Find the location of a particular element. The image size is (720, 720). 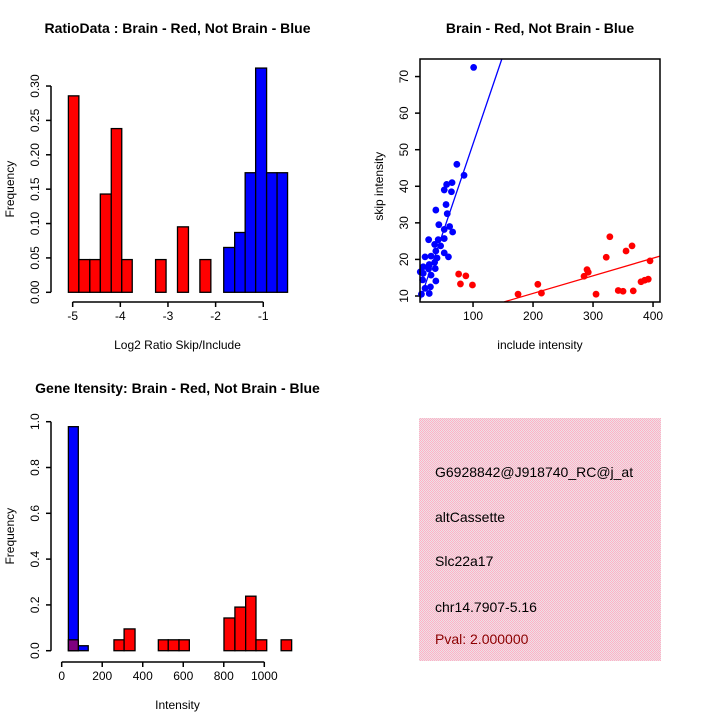

genomic-position-text: chr14.7907-5.16 is located at coordinates (486, 607).